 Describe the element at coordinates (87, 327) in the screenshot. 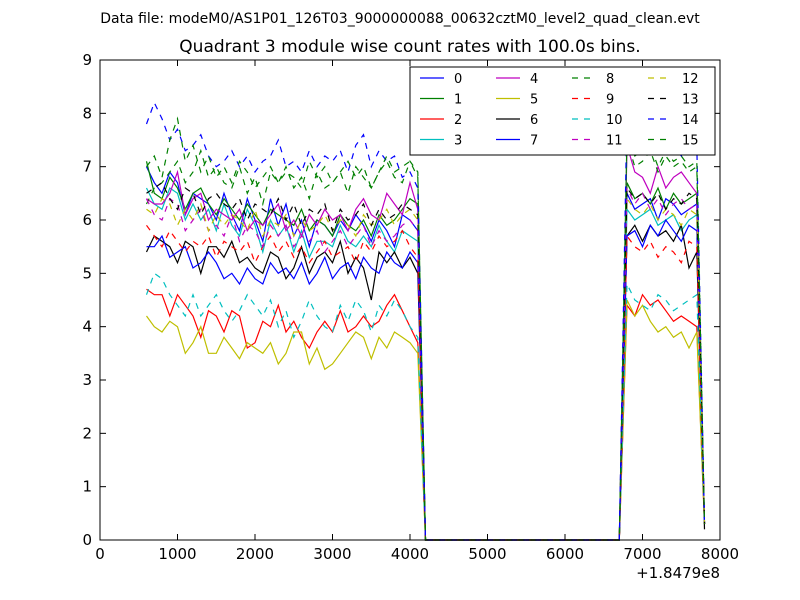

I see `y-tick-label: 4` at that location.